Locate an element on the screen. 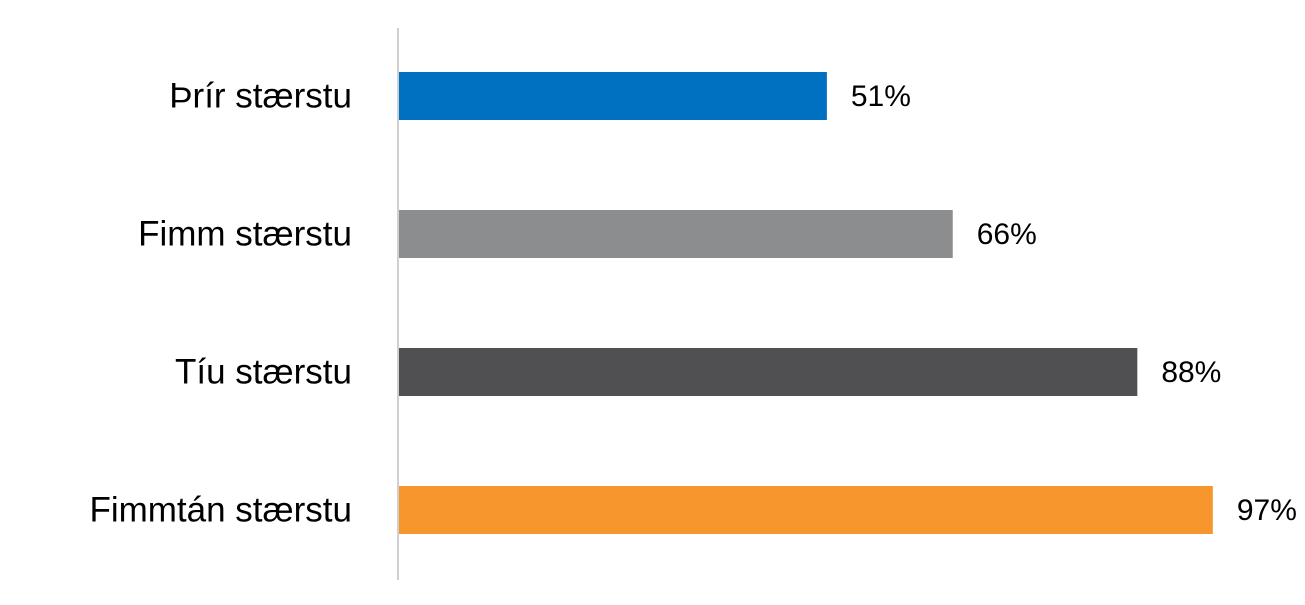  category-label: Þrír stærstu is located at coordinates (260, 95).